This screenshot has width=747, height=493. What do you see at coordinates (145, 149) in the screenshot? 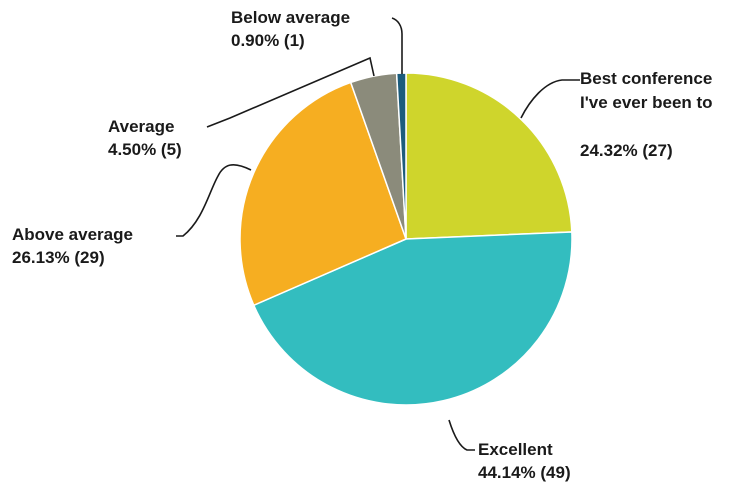
I see `slice-value-label-3: 4.50% (5)` at bounding box center [145, 149].